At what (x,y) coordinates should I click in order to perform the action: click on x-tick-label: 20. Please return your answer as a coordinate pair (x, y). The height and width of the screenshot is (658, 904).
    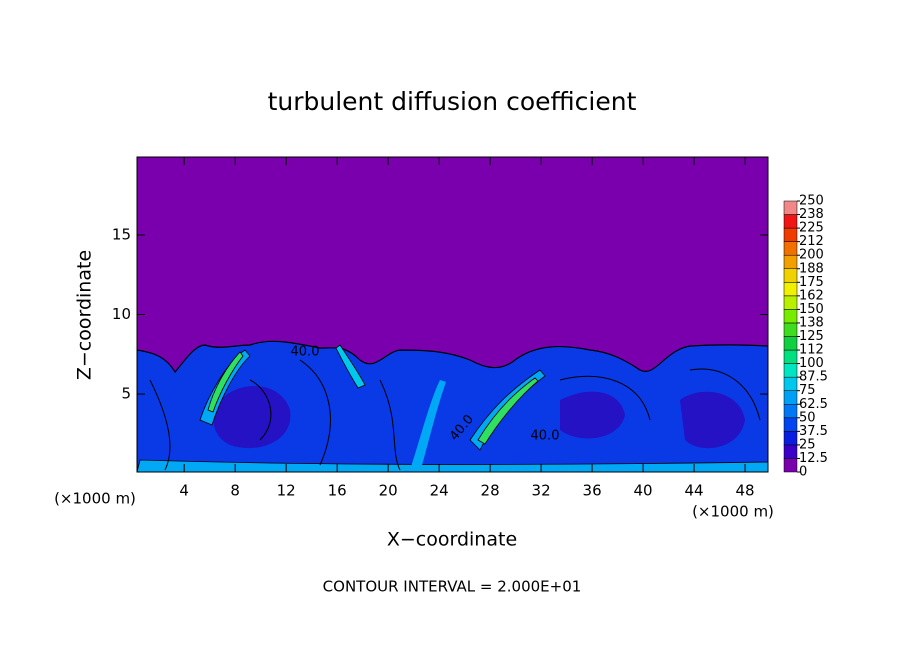
    Looking at the image, I should click on (388, 491).